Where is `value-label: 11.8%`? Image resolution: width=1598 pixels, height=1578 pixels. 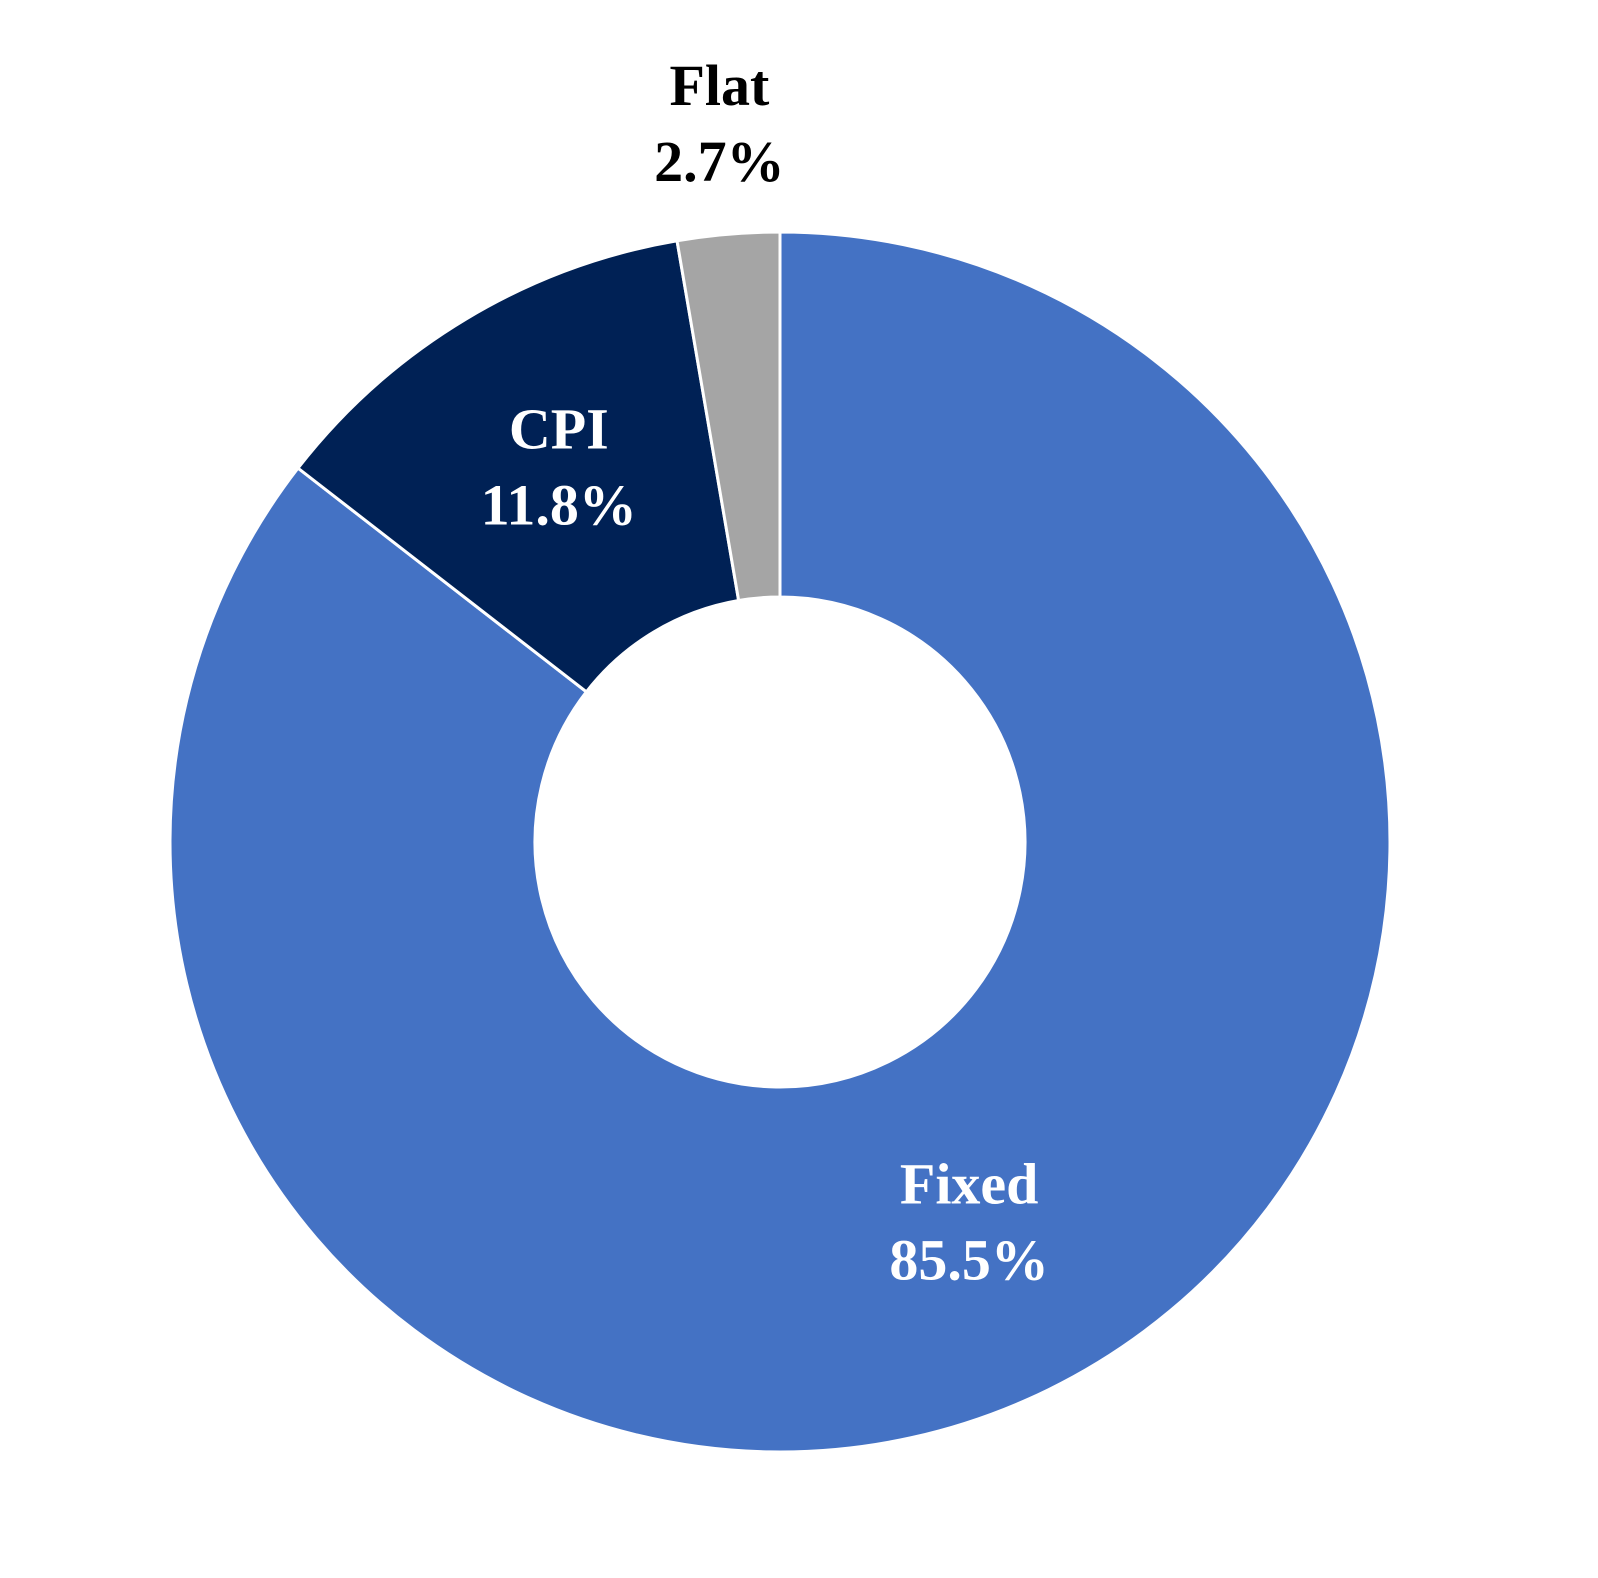 value-label: 11.8% is located at coordinates (559, 505).